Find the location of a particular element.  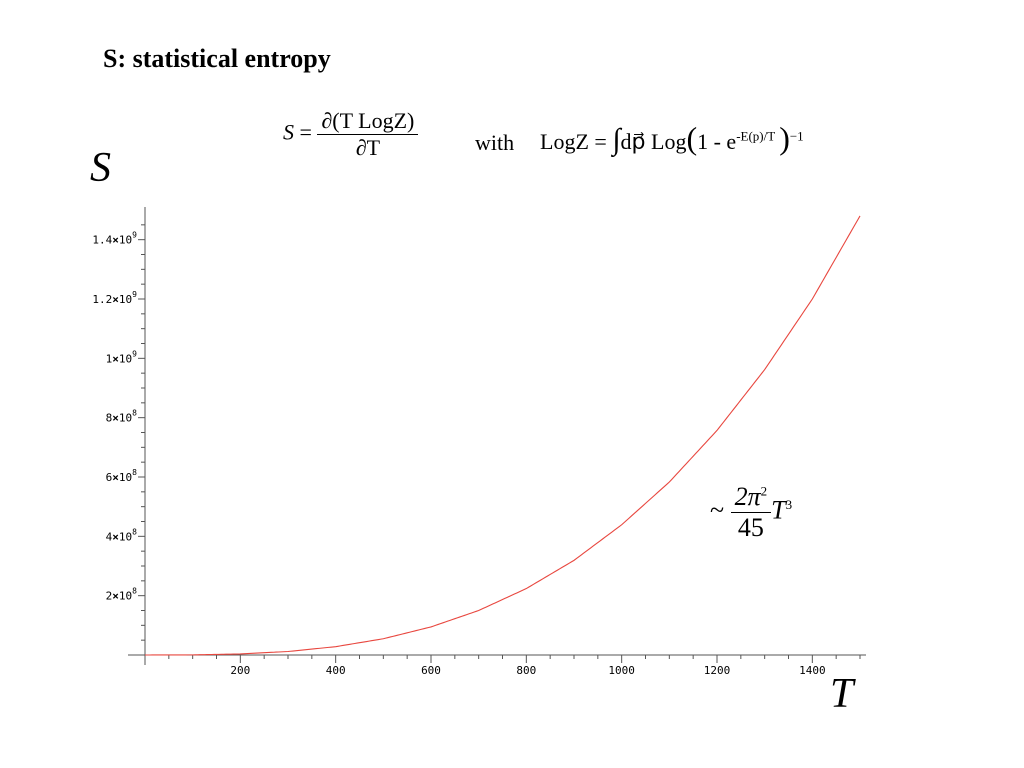

log-function: Log is located at coordinates (669, 141).